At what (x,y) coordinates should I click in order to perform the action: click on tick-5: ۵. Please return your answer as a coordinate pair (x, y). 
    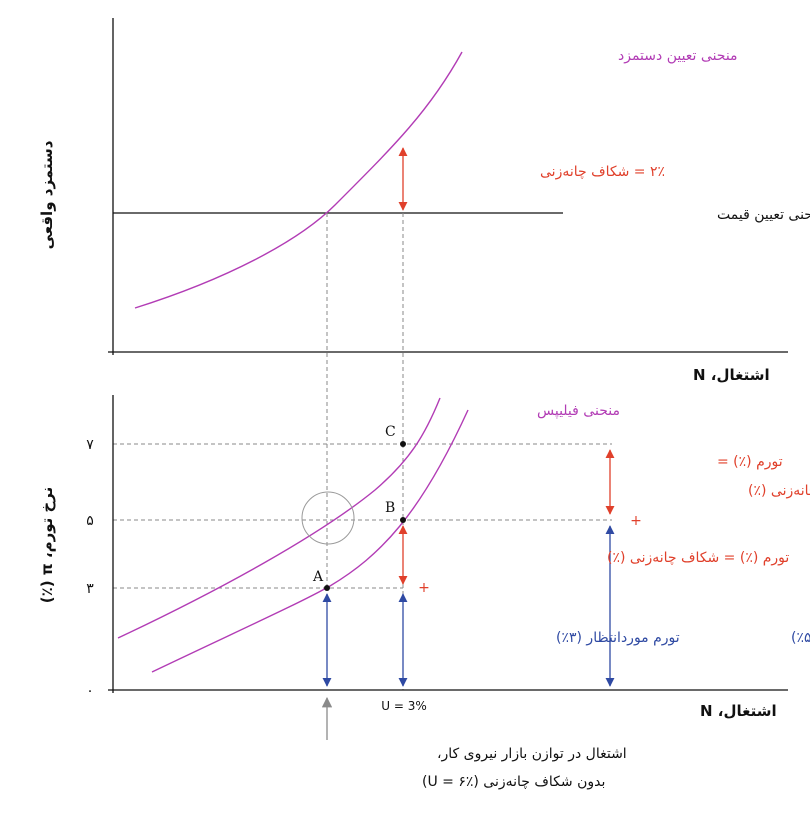
    Looking at the image, I should click on (90, 521).